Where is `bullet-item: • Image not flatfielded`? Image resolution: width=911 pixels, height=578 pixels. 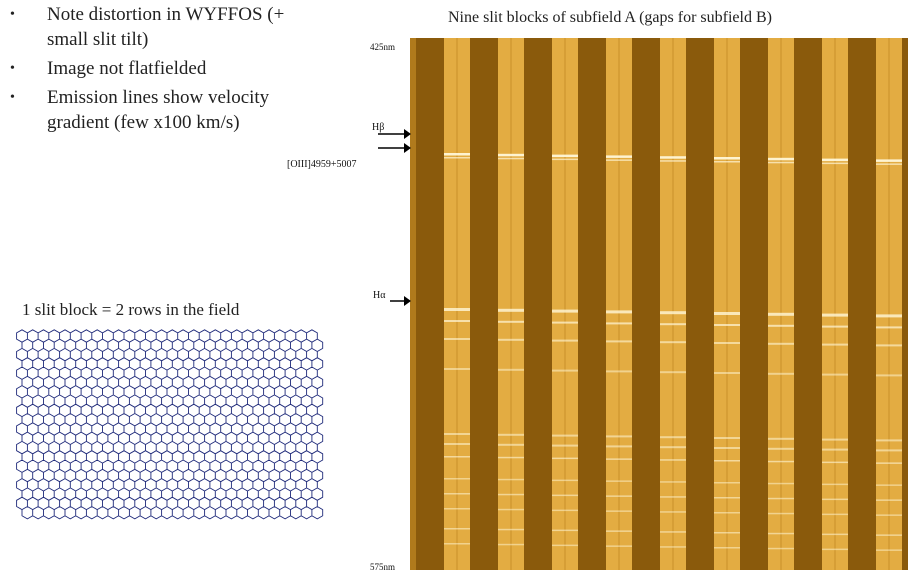 bullet-item: • Image not flatfielded is located at coordinates (160, 68).